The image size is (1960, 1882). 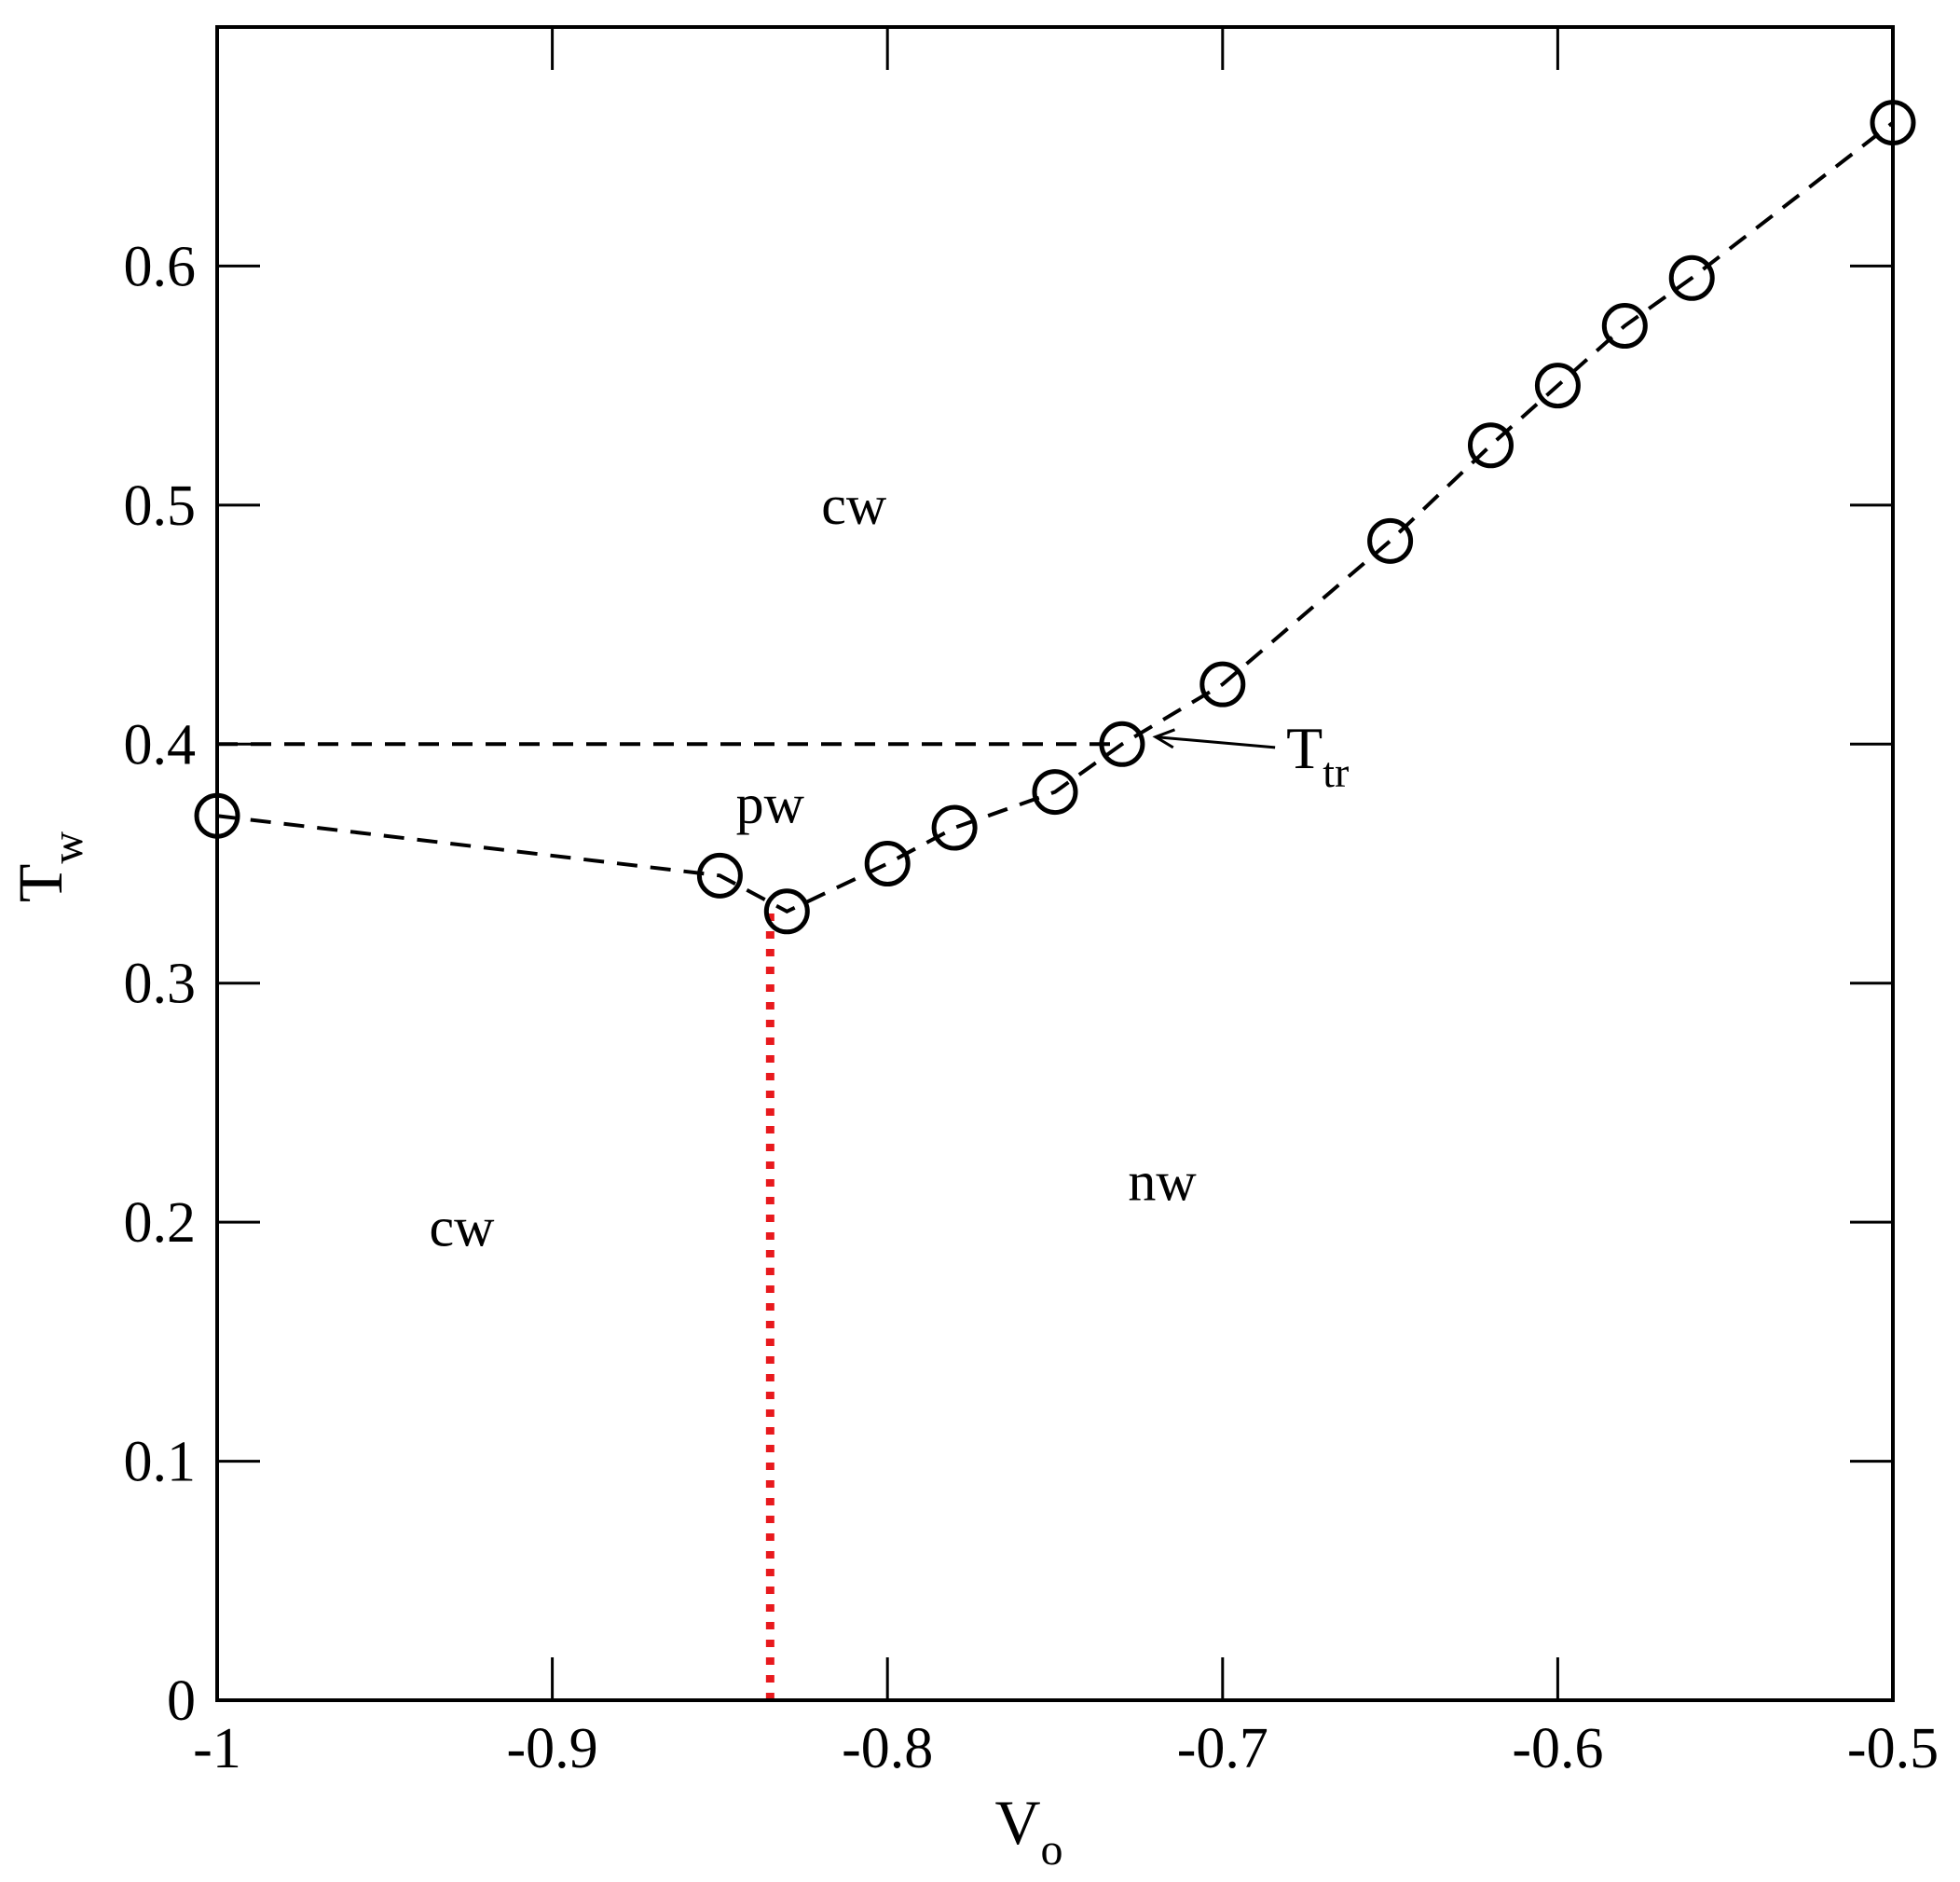 What do you see at coordinates (1557, 1748) in the screenshot?
I see `x-tick-label: -0.6` at bounding box center [1557, 1748].